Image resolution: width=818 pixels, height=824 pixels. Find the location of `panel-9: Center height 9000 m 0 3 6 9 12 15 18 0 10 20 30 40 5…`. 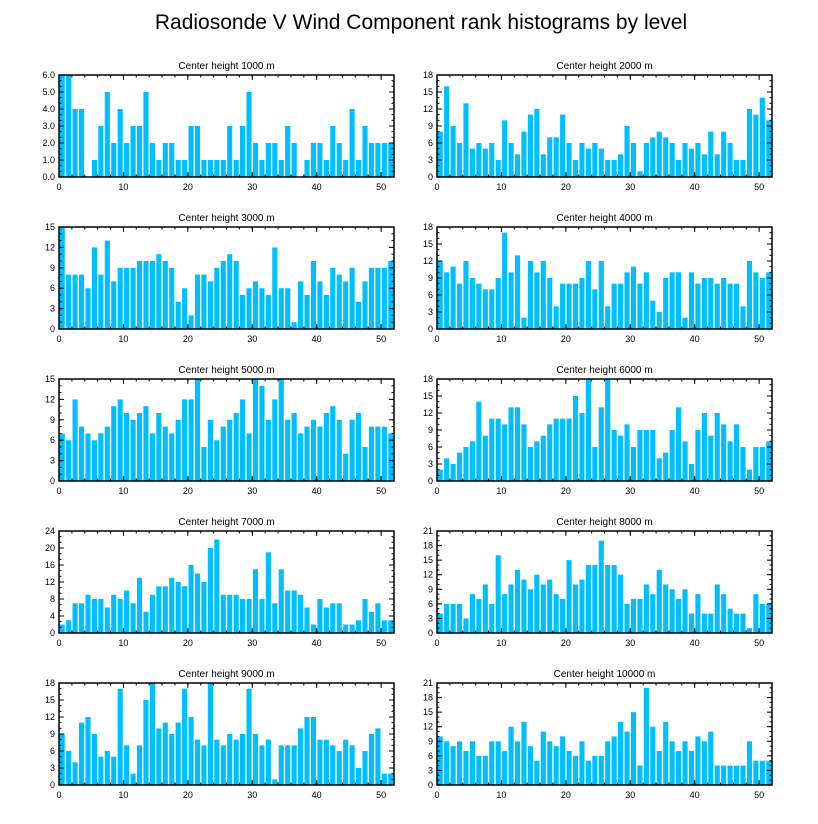

panel-9: Center height 9000 m 0 3 6 9 12 15 18 0 10 20 30 40 5… is located at coordinates (220, 734).